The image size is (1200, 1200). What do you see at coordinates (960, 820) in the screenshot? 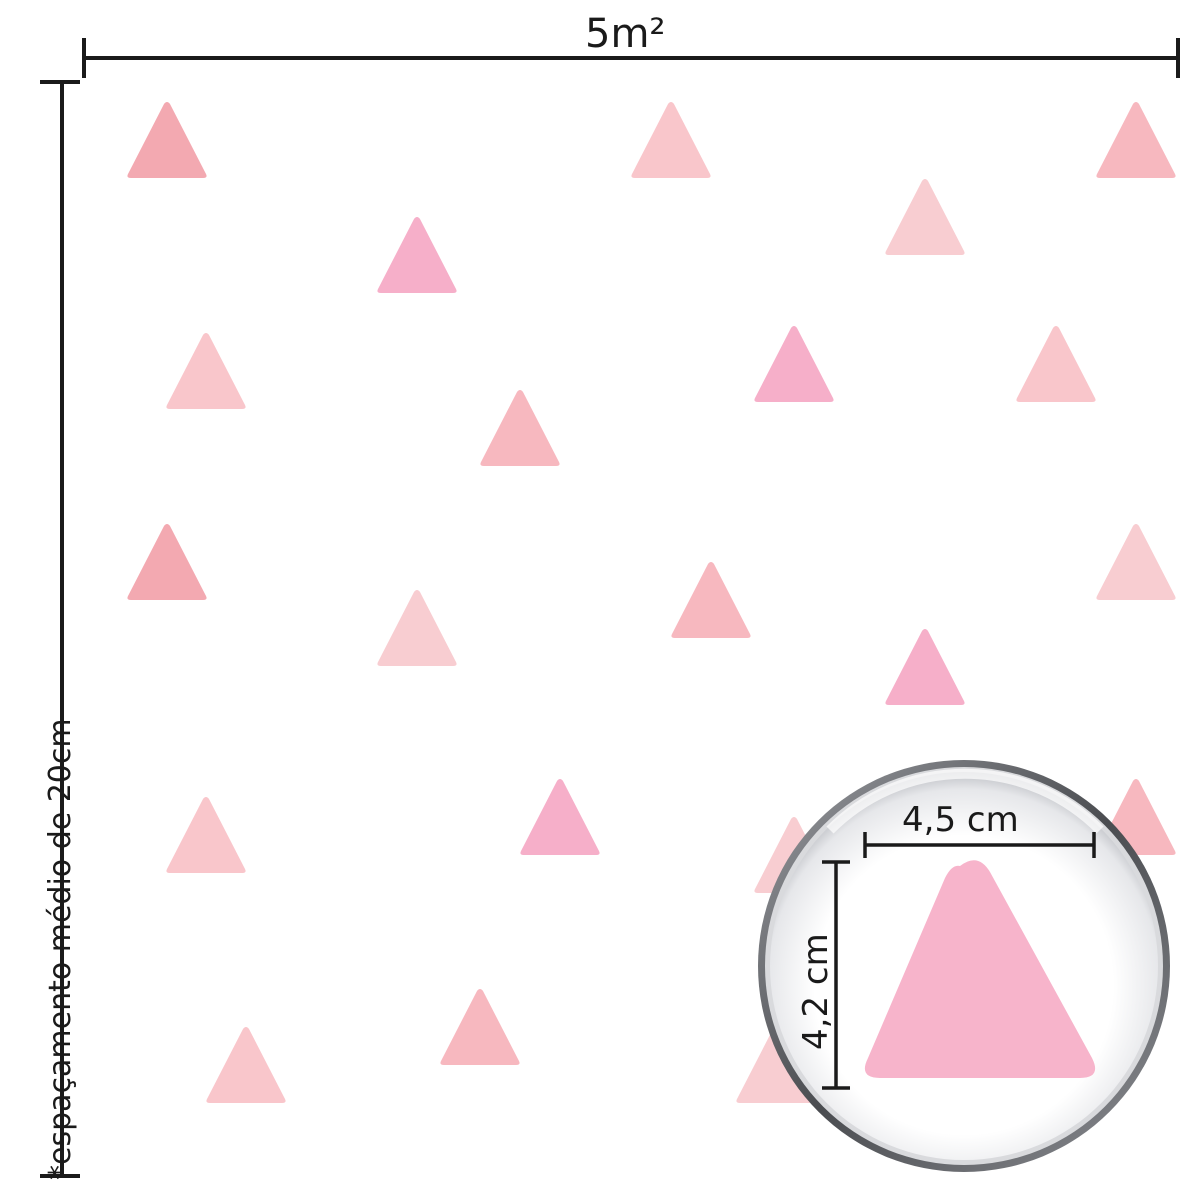
I see `zoom-width-label: 4,5 cm` at bounding box center [960, 820].